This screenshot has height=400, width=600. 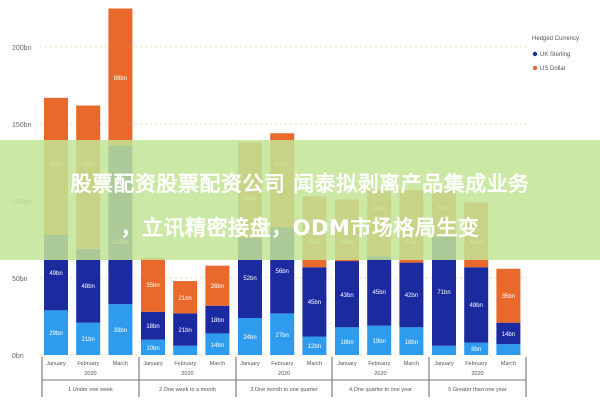 I want to click on legend-title: Hedged Currency, so click(x=555, y=39).